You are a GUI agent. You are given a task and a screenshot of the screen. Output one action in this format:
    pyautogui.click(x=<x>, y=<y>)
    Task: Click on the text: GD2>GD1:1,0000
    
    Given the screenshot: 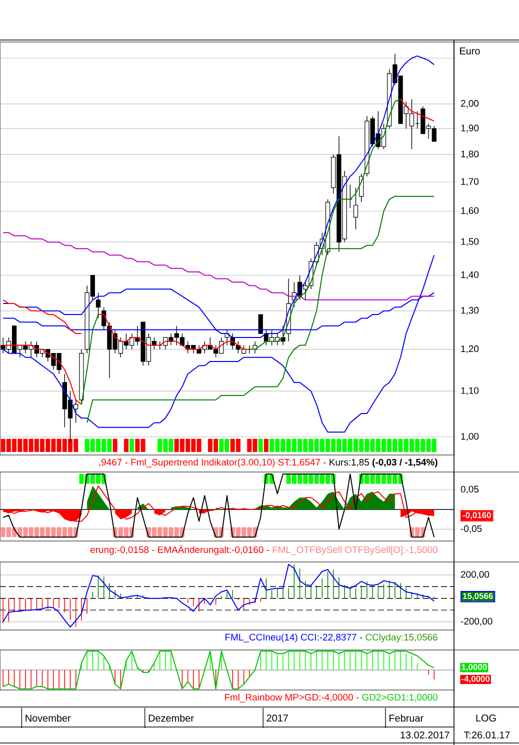 What is the action you would take?
    pyautogui.click(x=400, y=698)
    